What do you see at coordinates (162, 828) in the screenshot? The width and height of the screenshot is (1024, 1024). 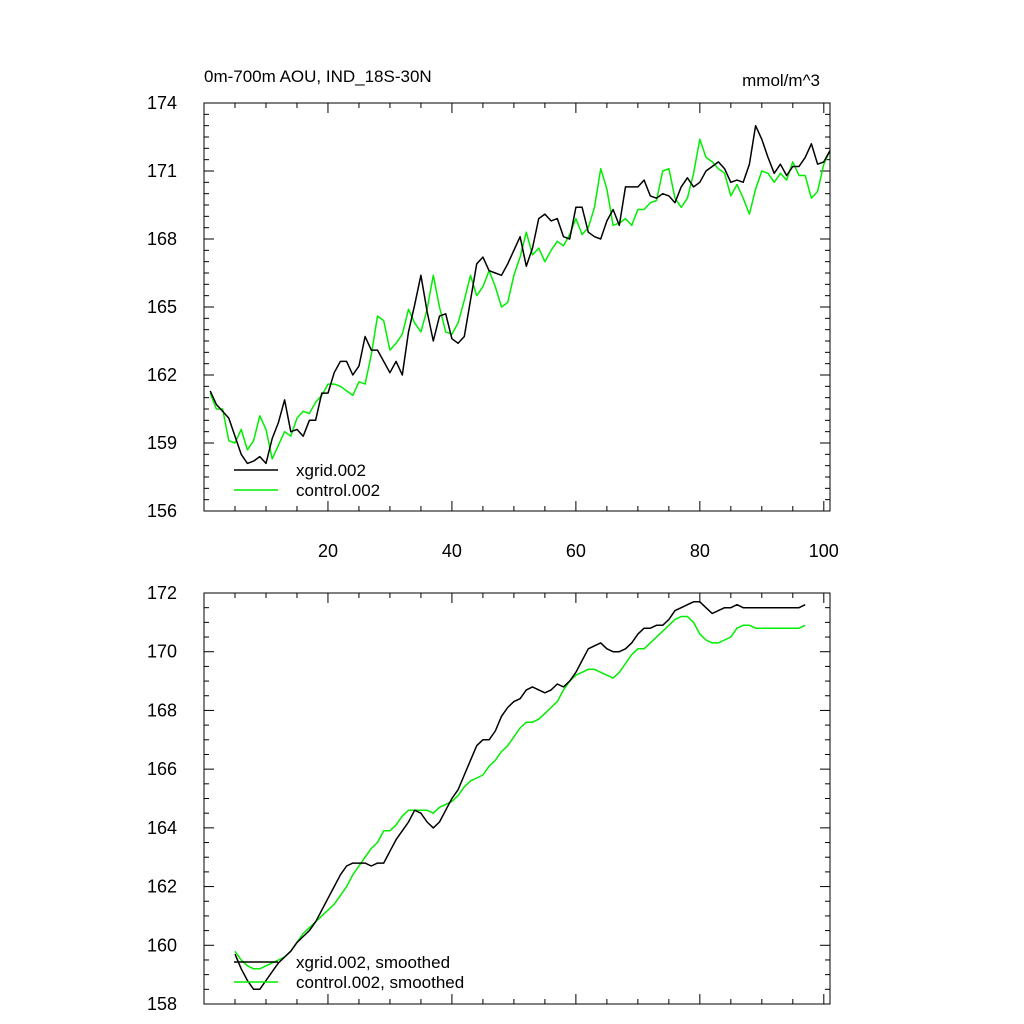 I see `y-tick-label: 164` at bounding box center [162, 828].